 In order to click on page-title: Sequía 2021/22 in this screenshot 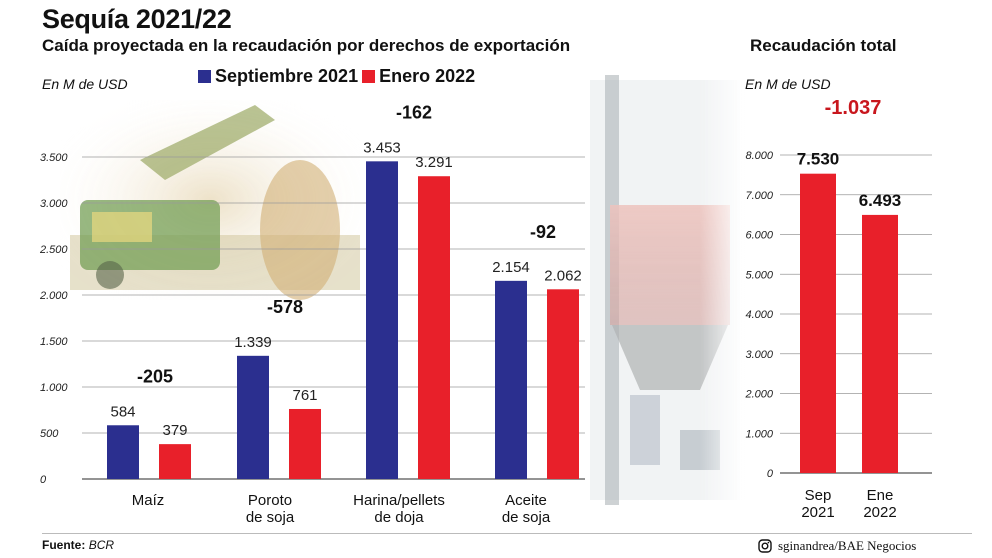, I will do `click(137, 19)`.